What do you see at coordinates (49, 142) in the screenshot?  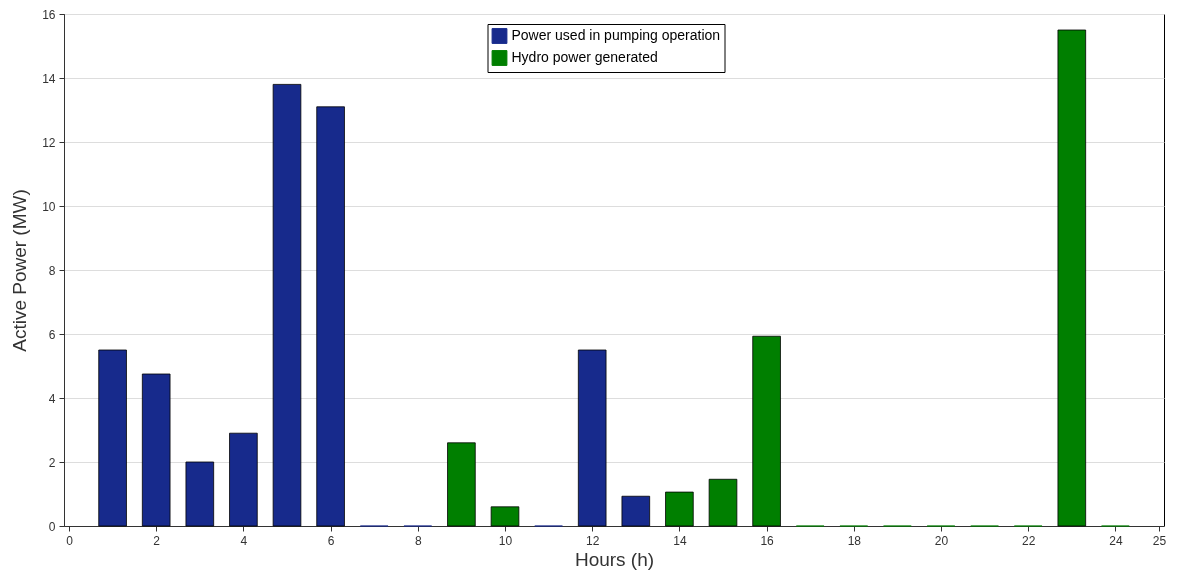 I see `y-tick-label: 12` at bounding box center [49, 142].